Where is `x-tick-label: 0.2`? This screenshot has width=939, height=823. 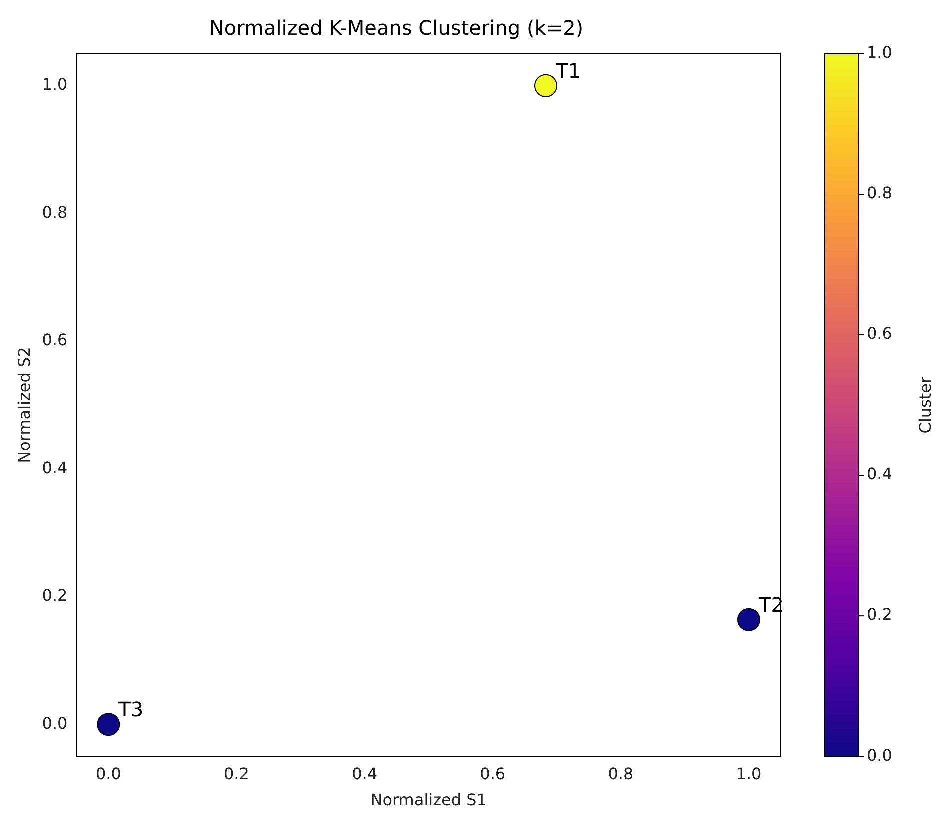
x-tick-label: 0.2 is located at coordinates (237, 774).